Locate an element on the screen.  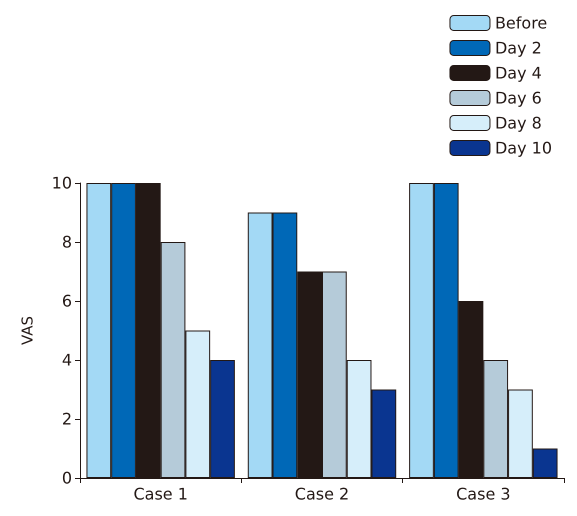
x-tick-label: Case 1 is located at coordinates (160, 494).